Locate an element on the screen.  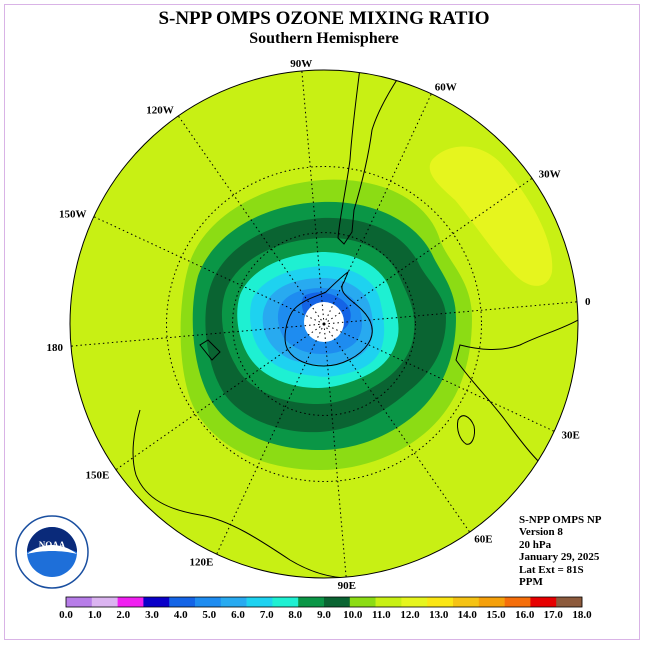
south-america-coast is located at coordinates (370, 157).